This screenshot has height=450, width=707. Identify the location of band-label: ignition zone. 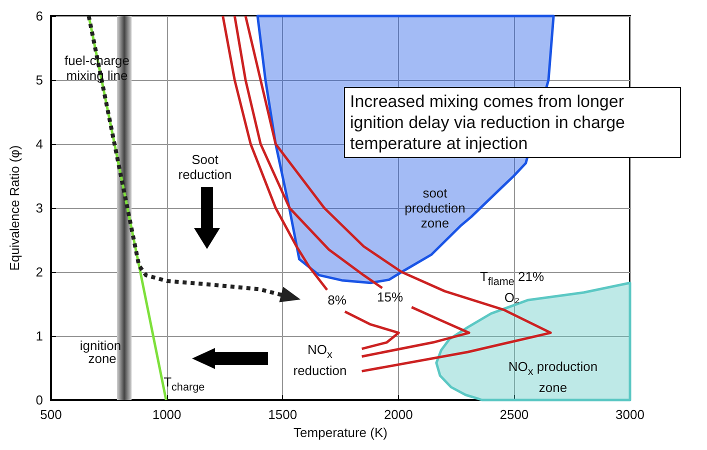
(102, 352).